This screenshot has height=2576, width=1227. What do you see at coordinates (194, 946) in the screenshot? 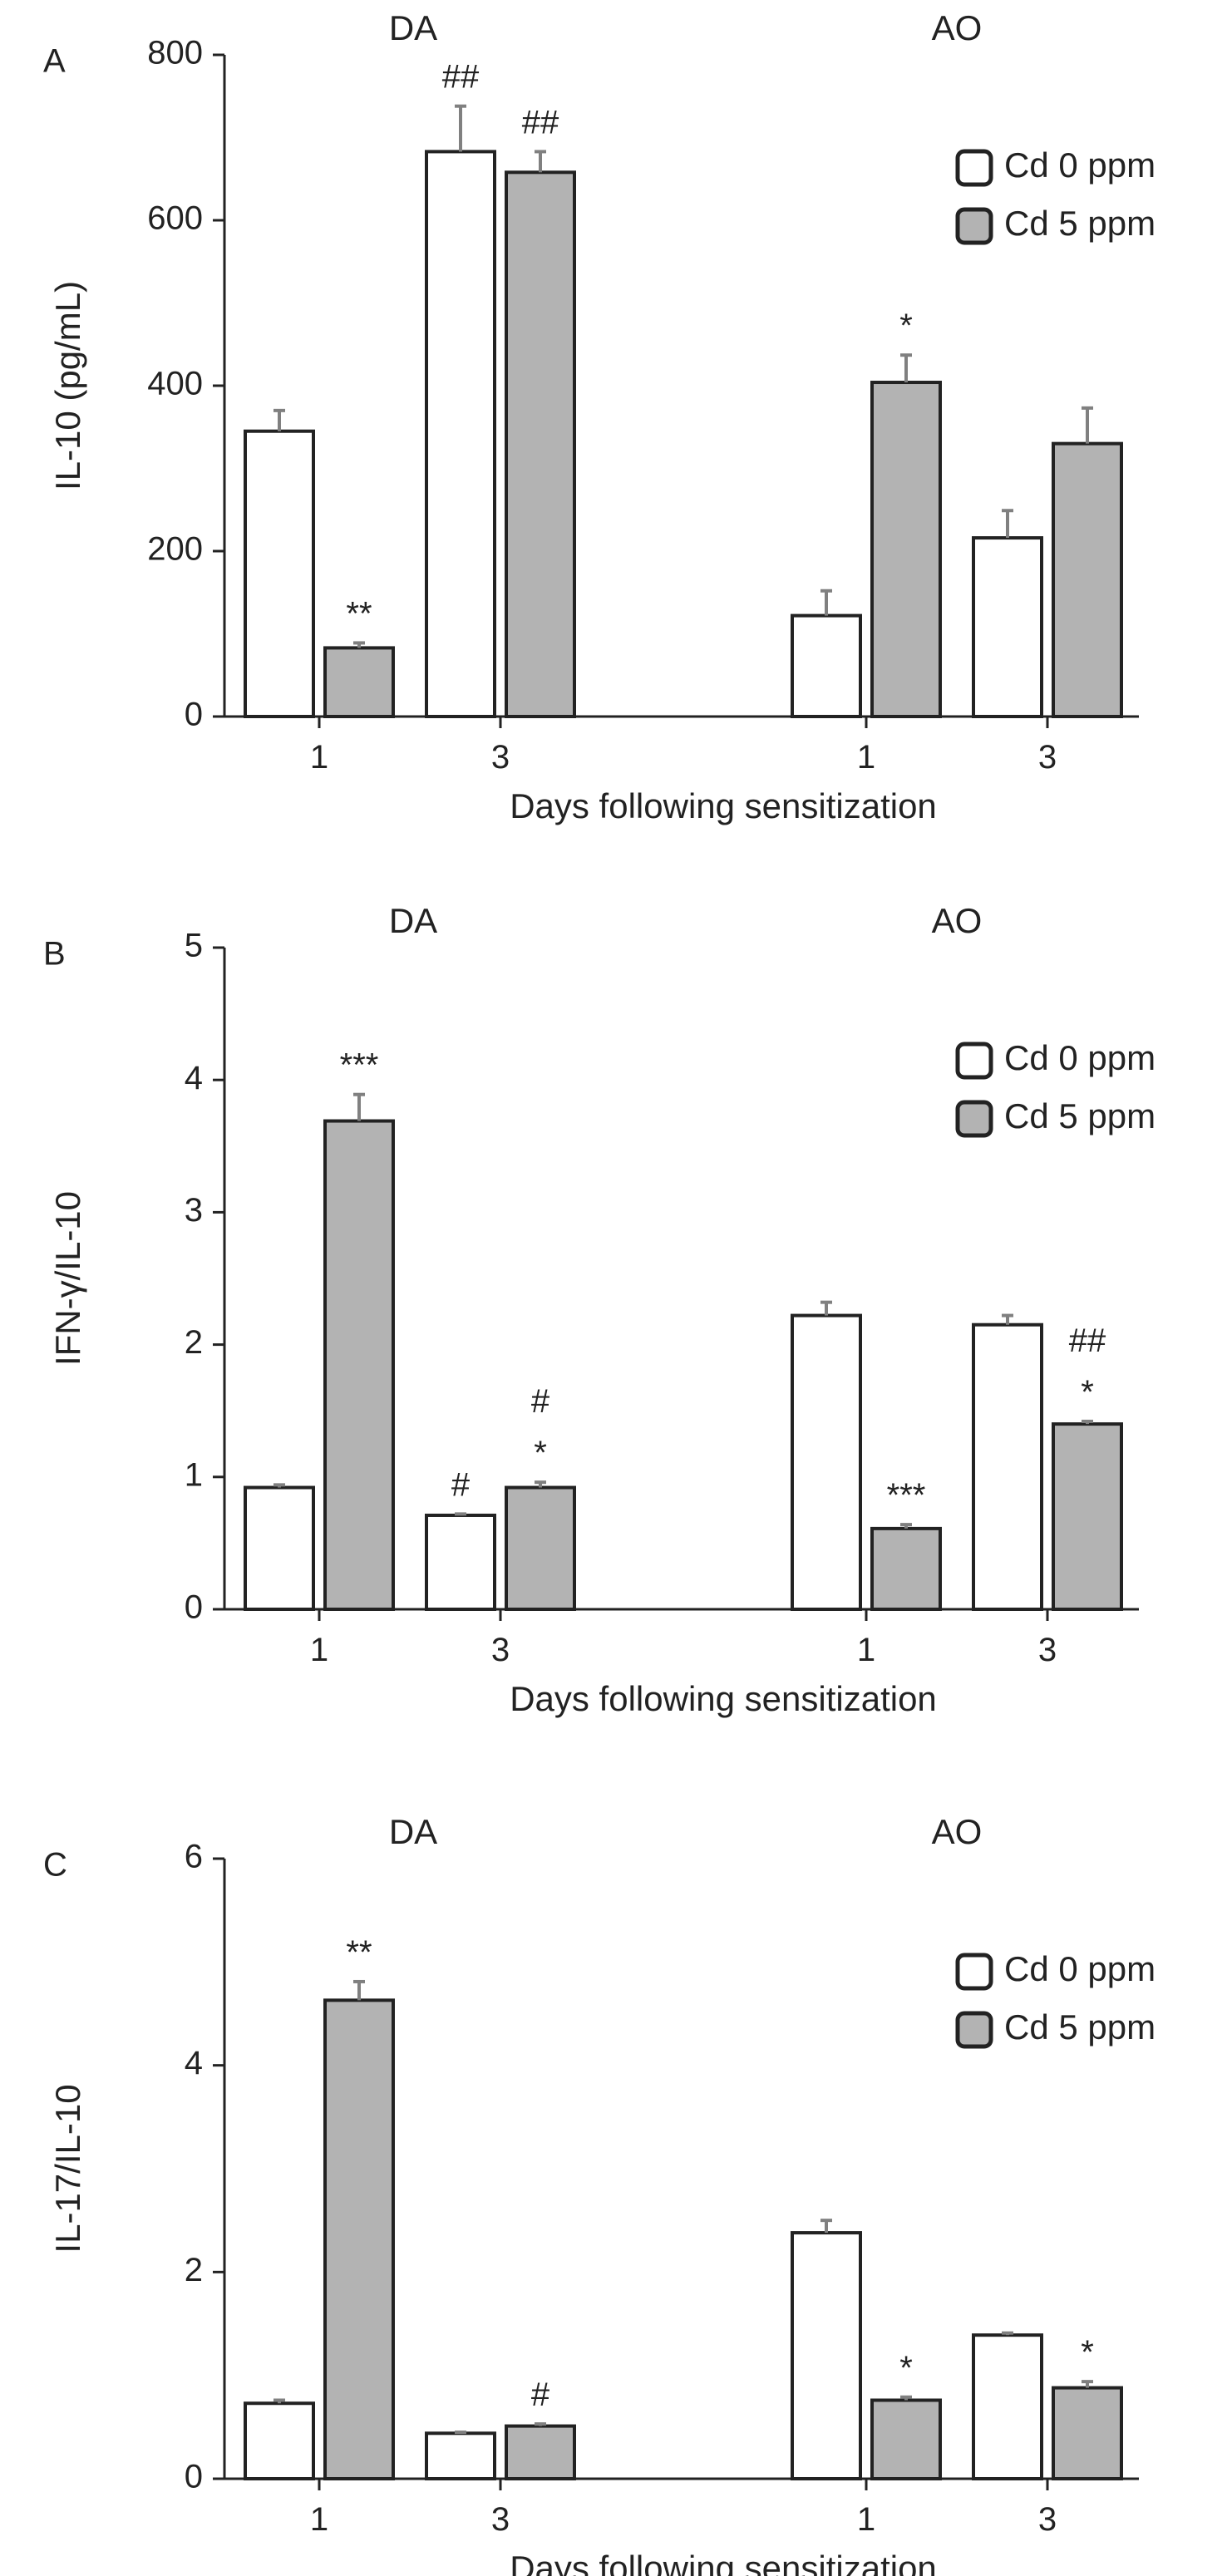
I see `y-tick-label: 5` at bounding box center [194, 946].